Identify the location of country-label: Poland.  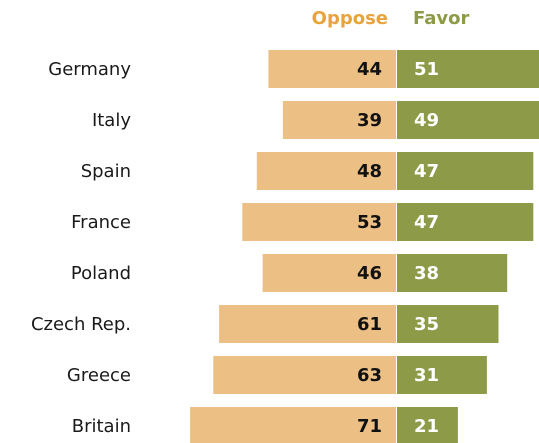
(101, 273).